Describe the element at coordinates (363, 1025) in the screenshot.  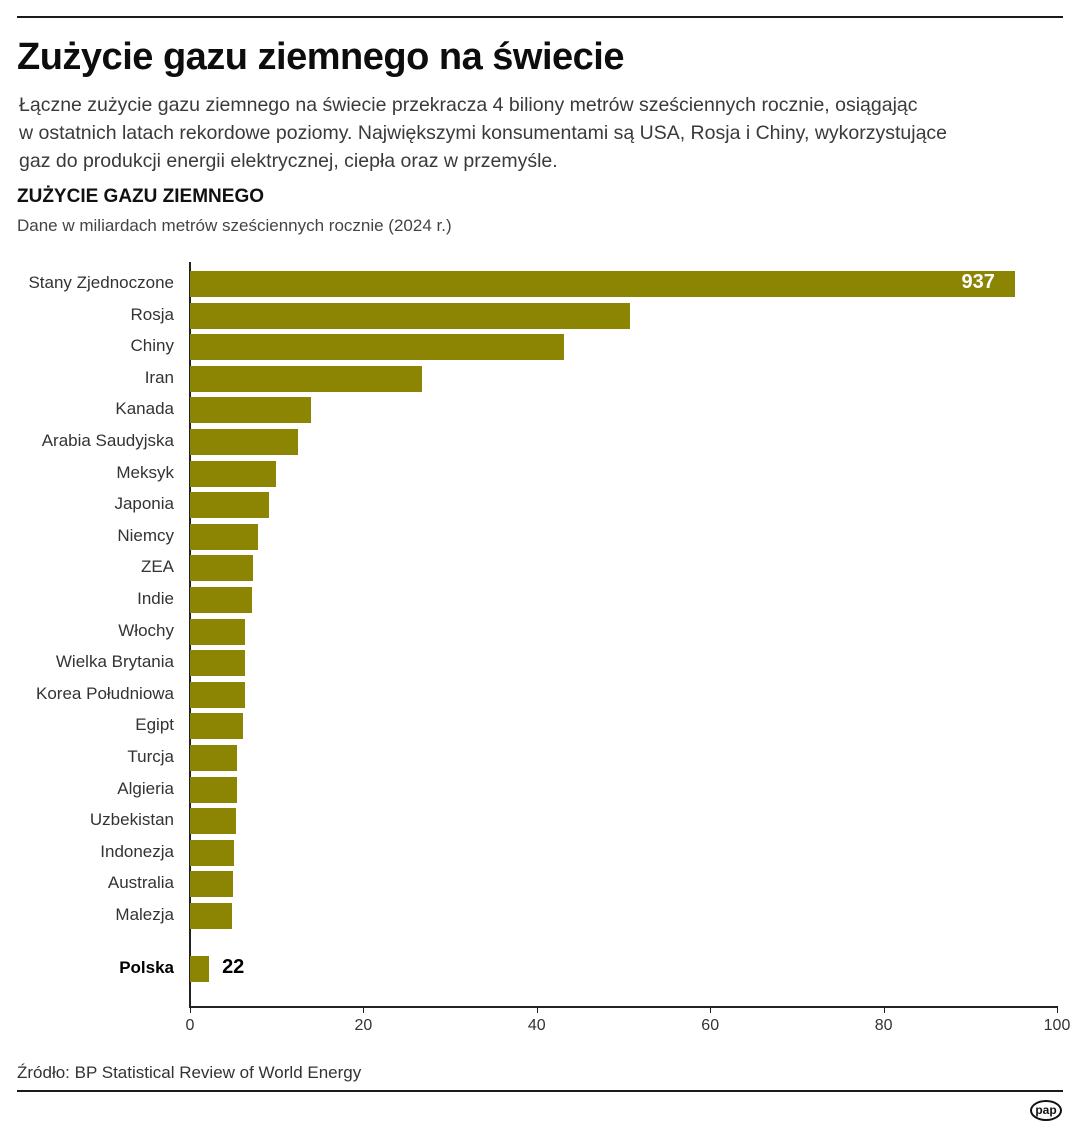
I see `x-tick-label: 20` at that location.